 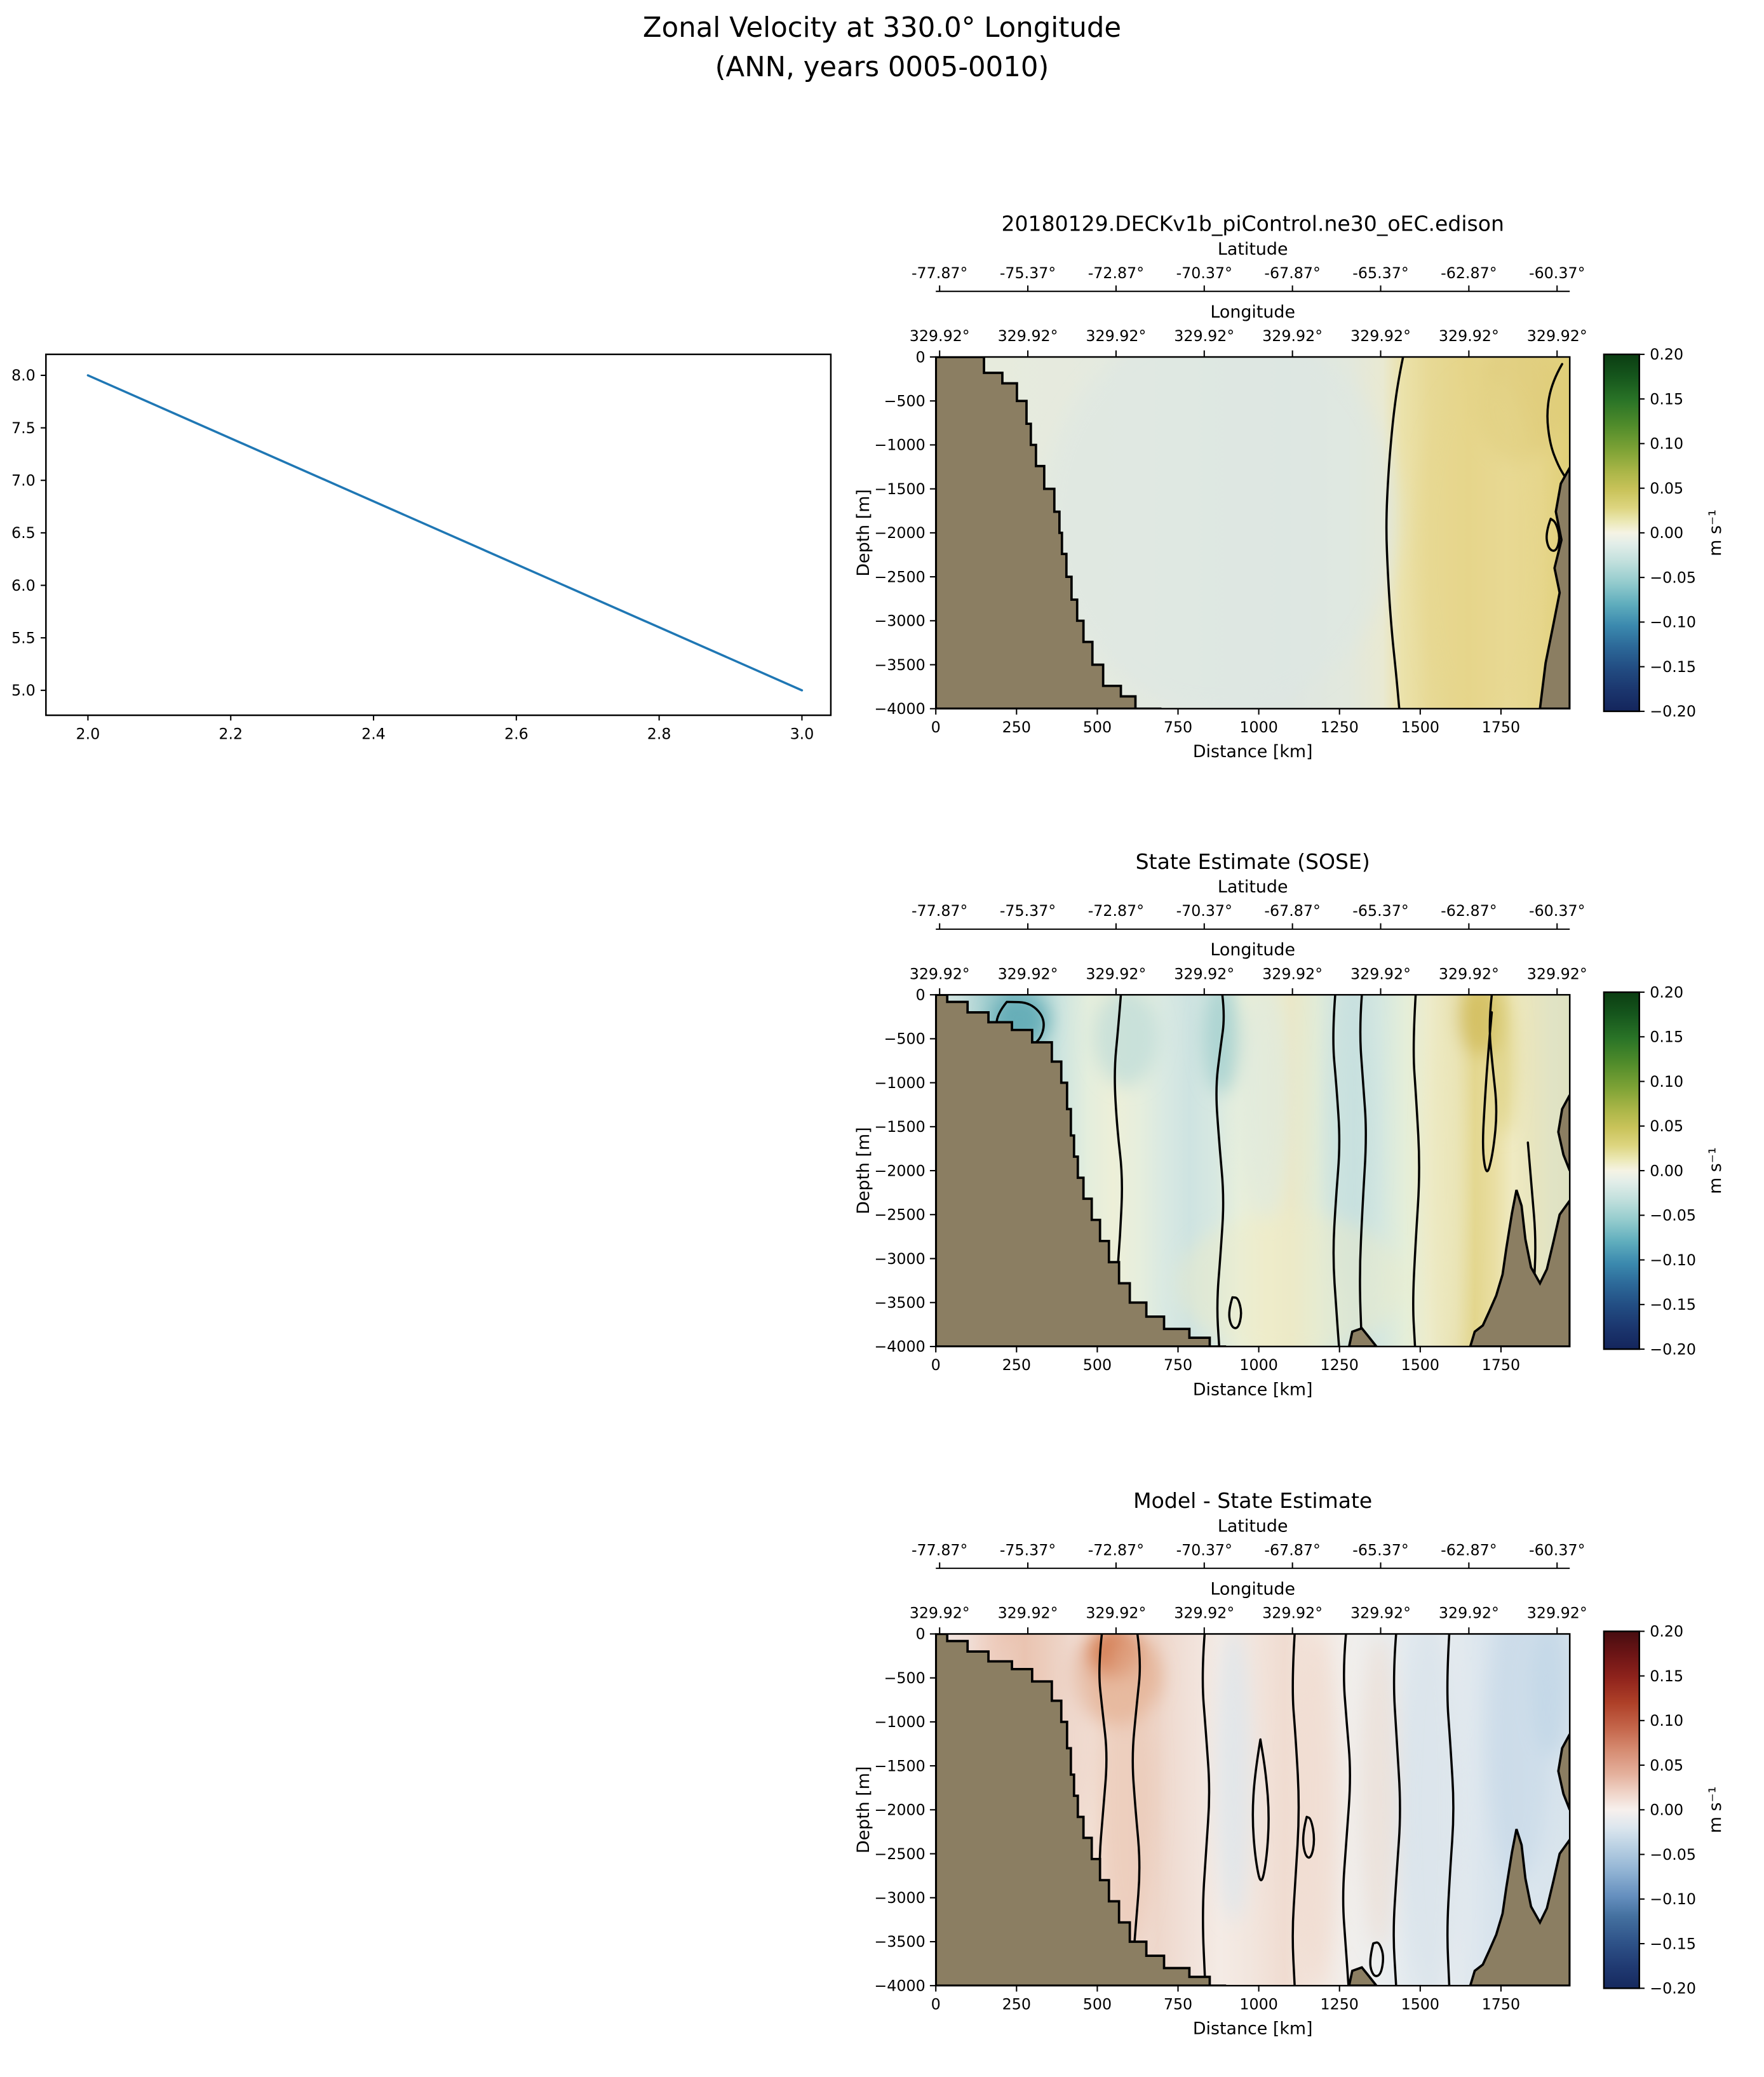 I want to click on plot-border, so click(x=1253, y=1170).